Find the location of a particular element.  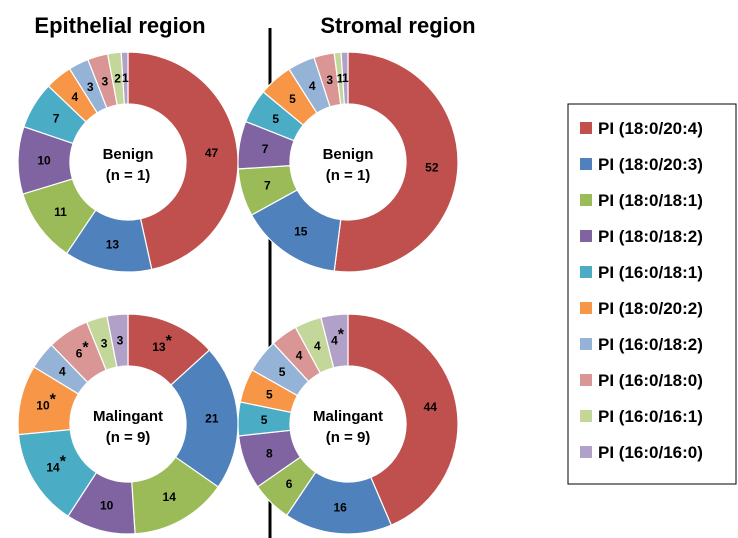

slice-value-label: 6 is located at coordinates (289, 484).